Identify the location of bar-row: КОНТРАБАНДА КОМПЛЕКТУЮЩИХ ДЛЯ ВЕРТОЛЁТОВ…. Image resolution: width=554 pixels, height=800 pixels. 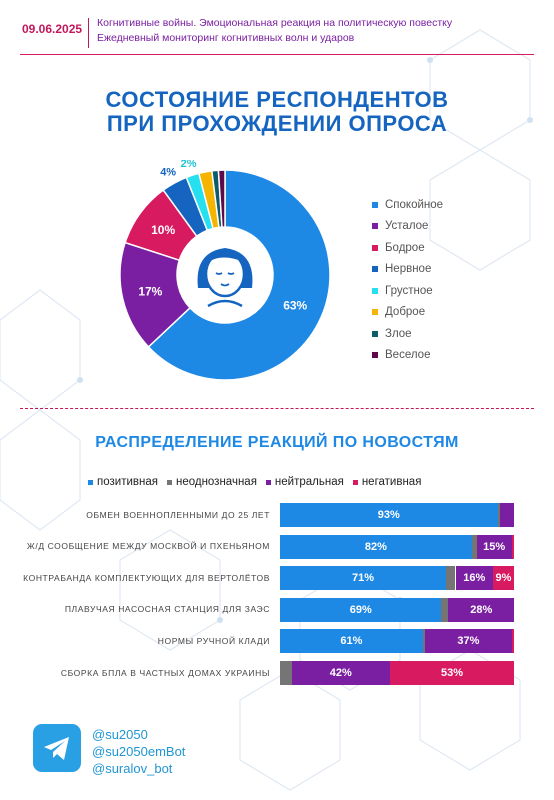
(277, 578).